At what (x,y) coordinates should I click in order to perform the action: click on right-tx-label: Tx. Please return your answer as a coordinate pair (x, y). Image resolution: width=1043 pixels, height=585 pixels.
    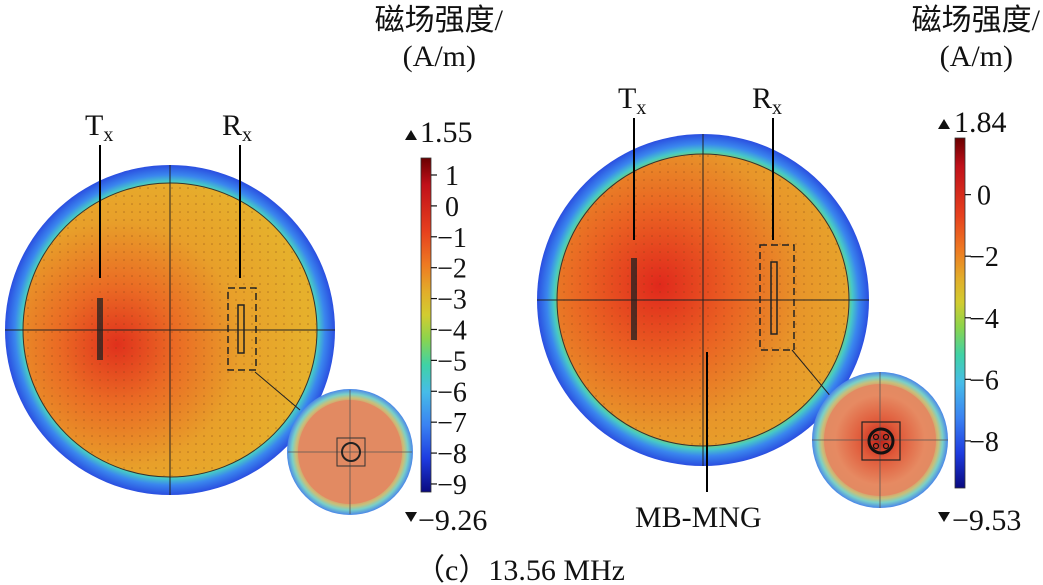
    Looking at the image, I should click on (632, 100).